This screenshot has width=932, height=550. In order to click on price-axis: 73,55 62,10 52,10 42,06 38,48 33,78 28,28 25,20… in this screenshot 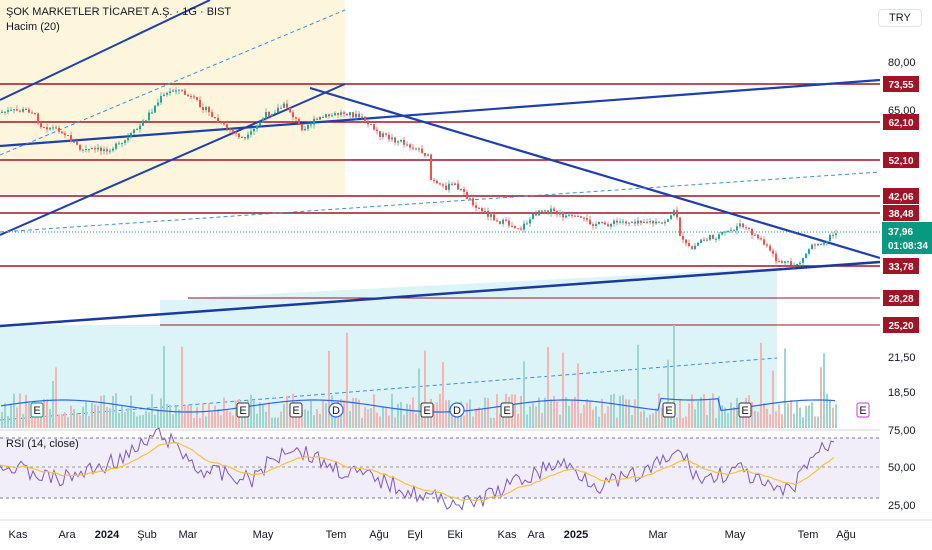, I will do `click(907, 284)`.